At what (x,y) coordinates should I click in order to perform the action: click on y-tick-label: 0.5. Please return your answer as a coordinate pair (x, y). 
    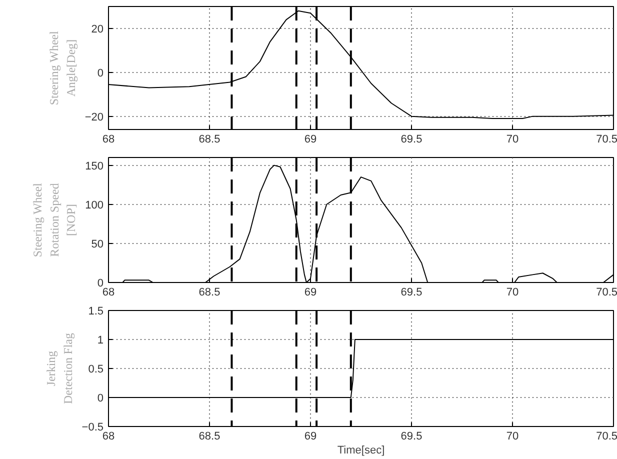
    Looking at the image, I should click on (96, 370).